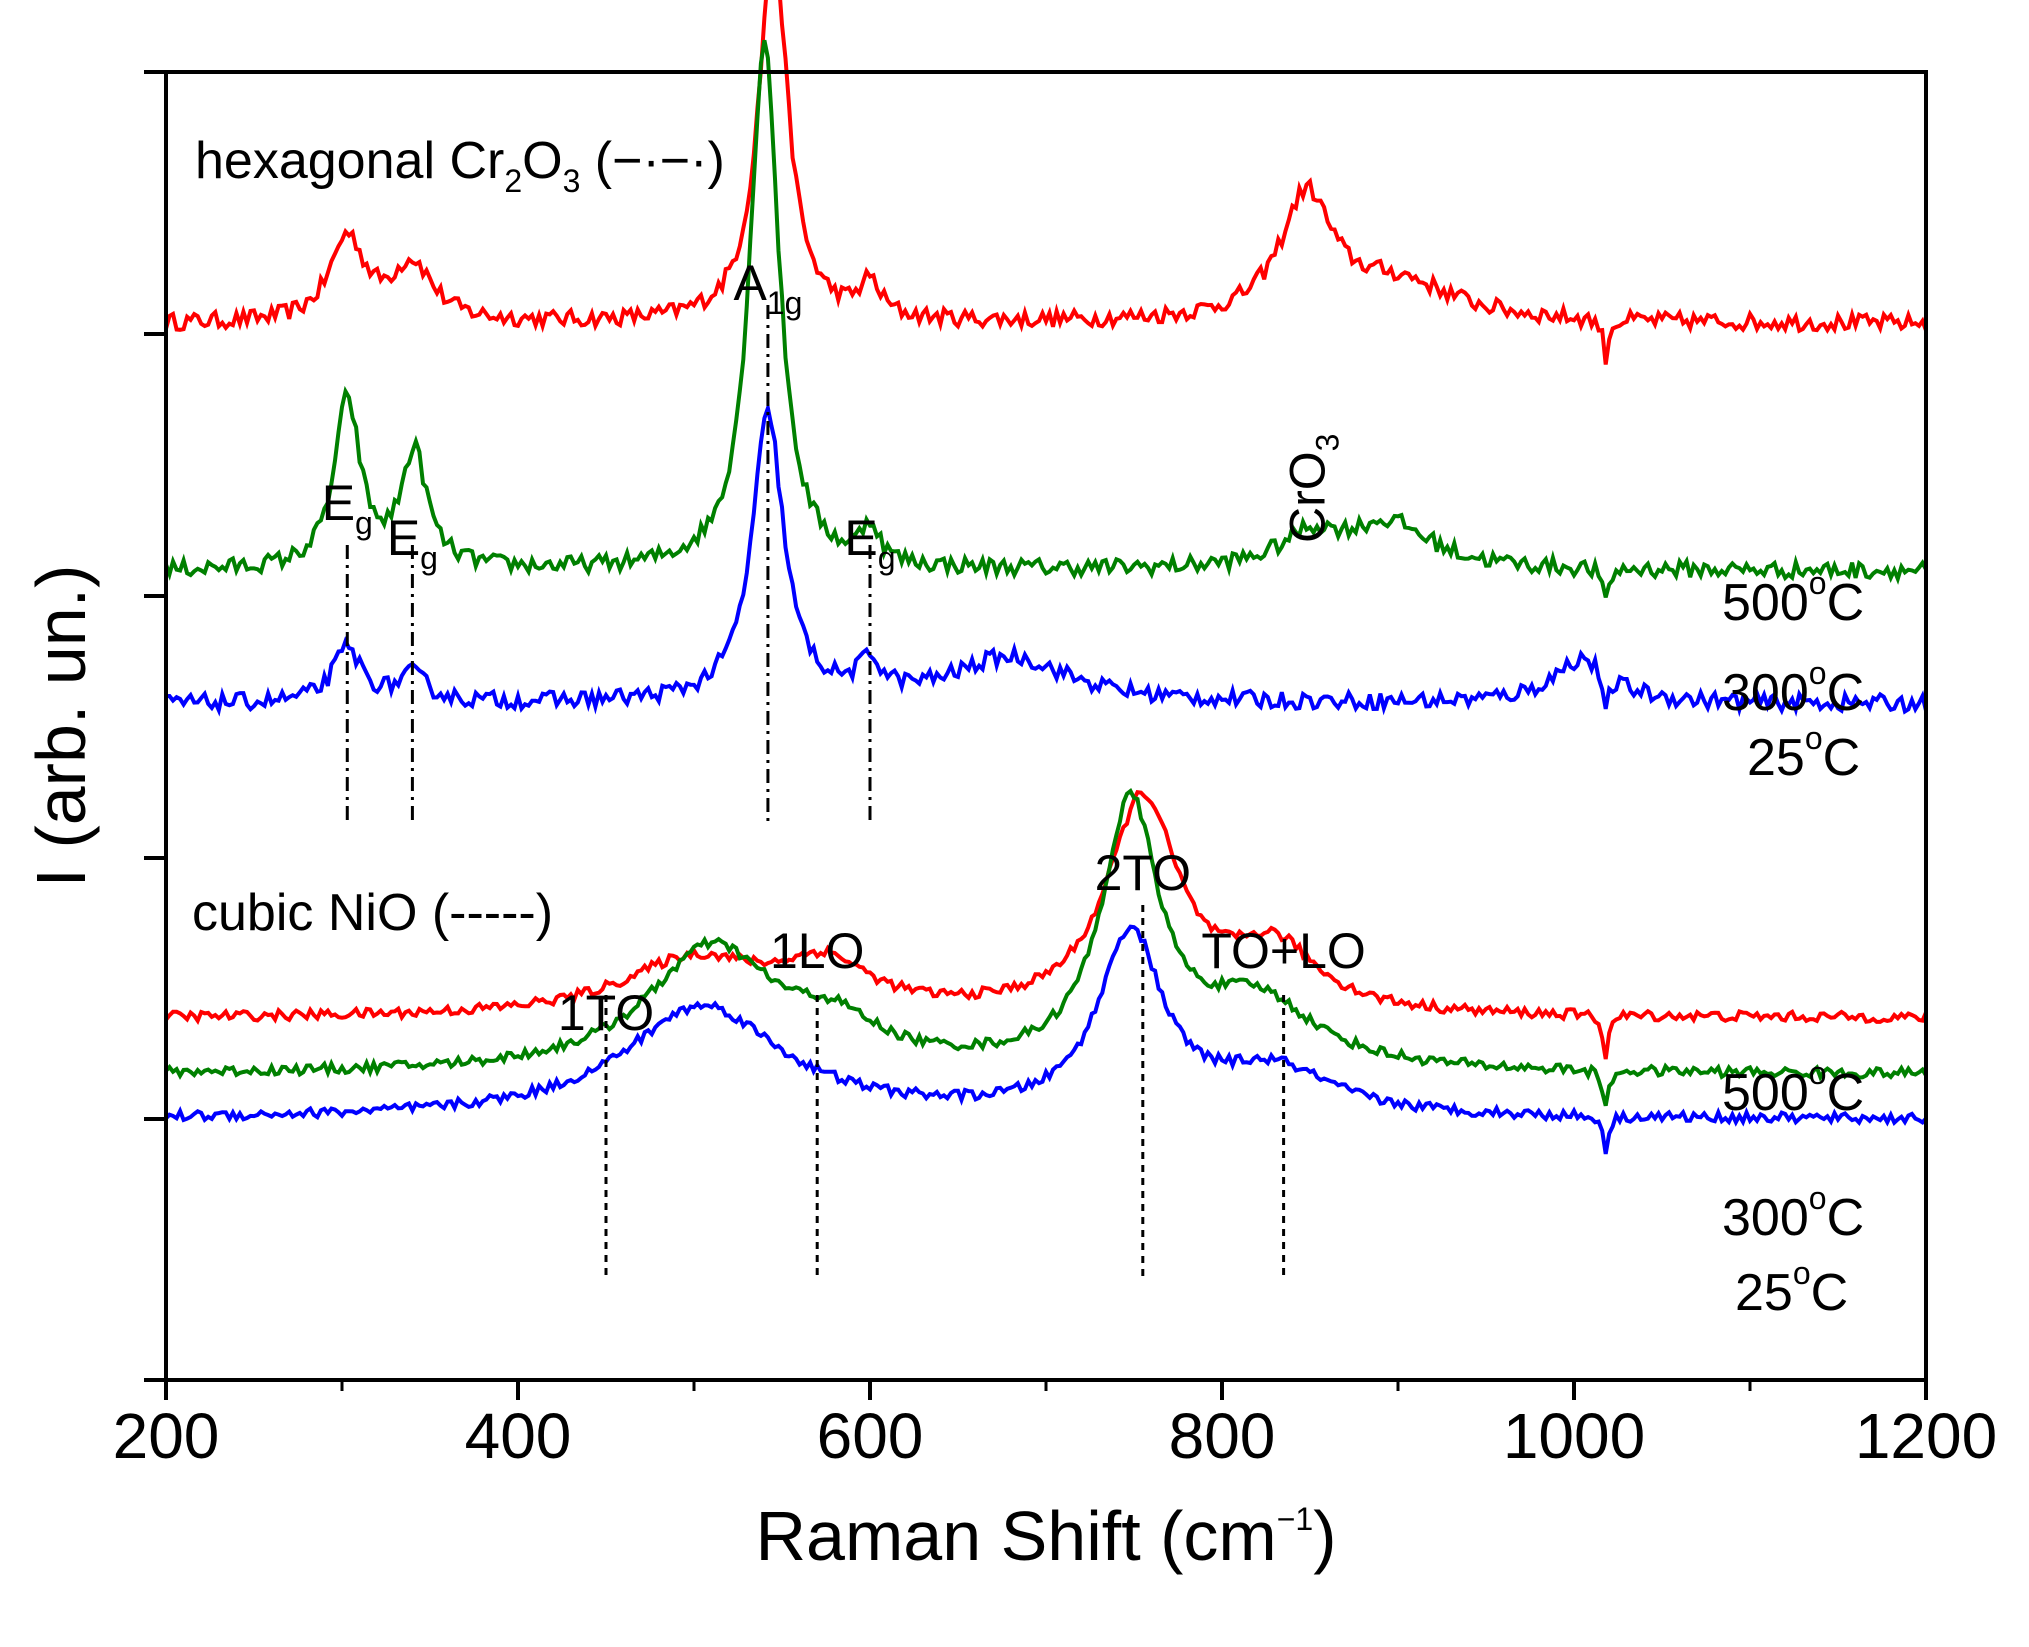 The height and width of the screenshot is (1647, 2029). I want to click on peak-label-nio-0: 1TO, so click(606, 1013).